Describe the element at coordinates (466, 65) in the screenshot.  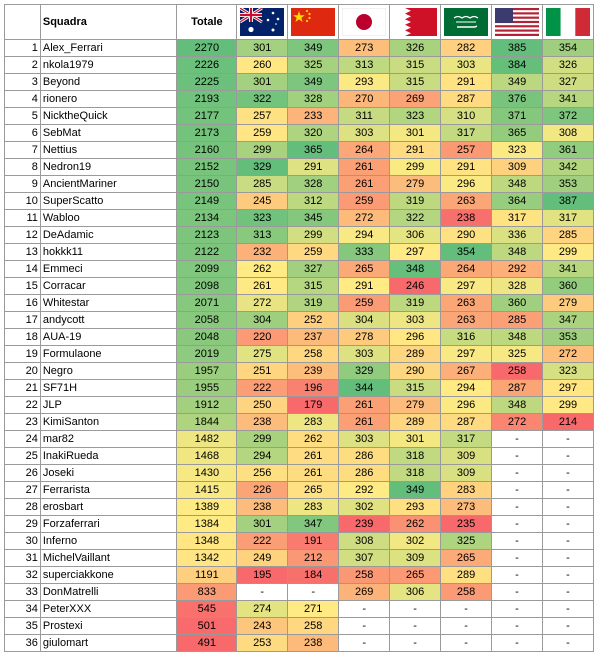
I see `score-cell-saudi-arabia: 303` at that location.